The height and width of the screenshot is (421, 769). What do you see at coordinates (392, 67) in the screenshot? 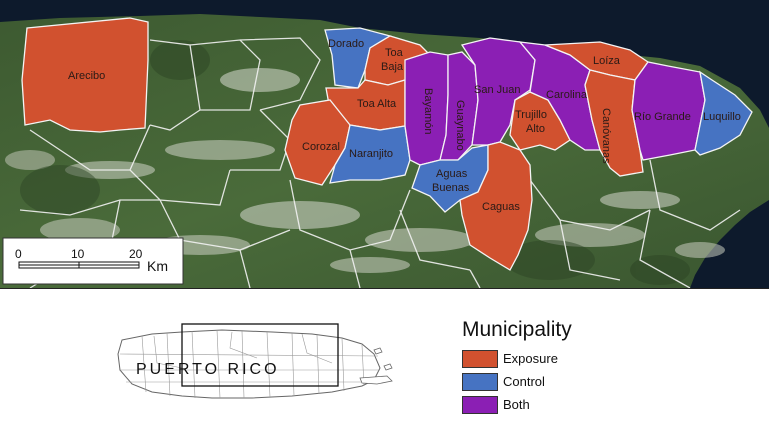
I see `label-toa-baja-2: Baja` at bounding box center [392, 67].